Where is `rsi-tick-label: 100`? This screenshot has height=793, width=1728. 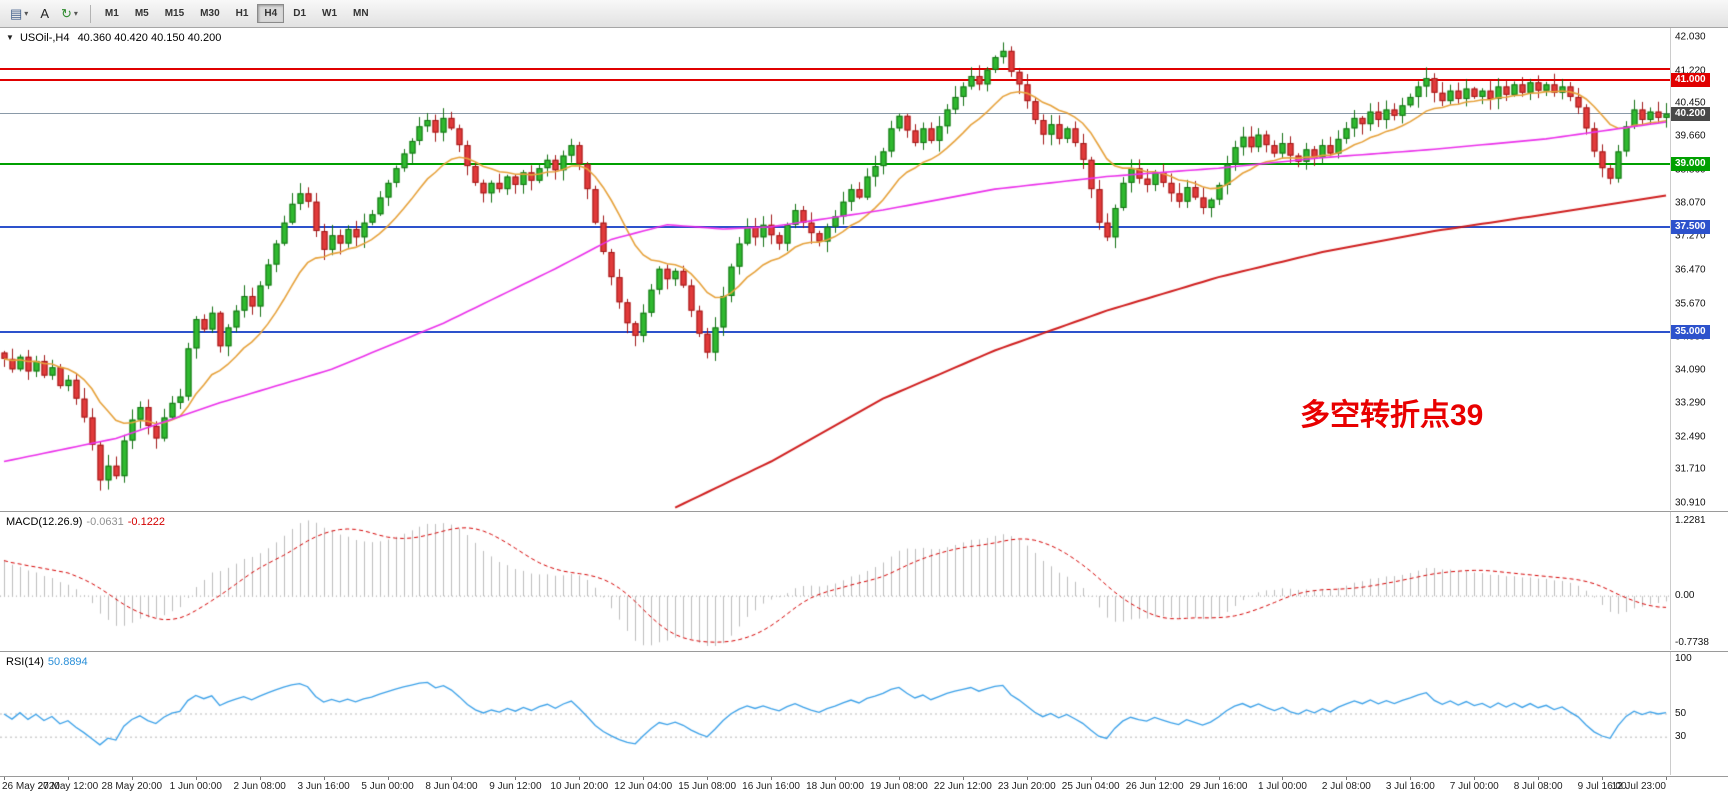
rsi-tick-label: 100 is located at coordinates (1683, 658).